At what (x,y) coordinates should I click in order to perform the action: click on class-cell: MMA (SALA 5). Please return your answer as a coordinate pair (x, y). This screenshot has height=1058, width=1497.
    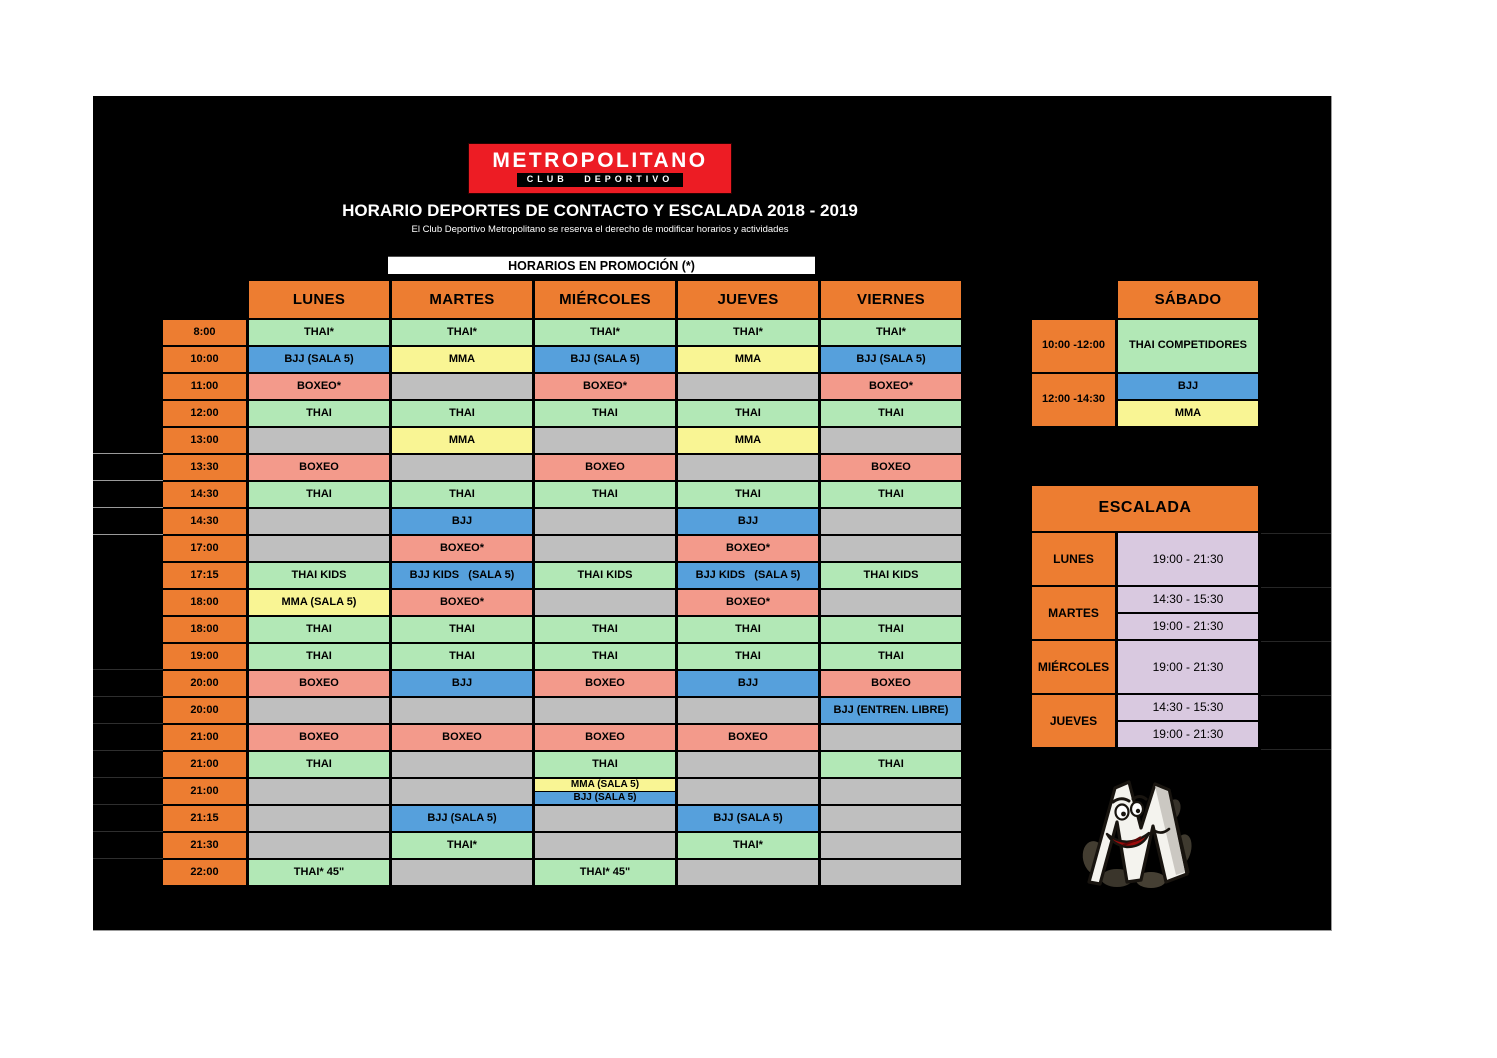
    Looking at the image, I should click on (319, 602).